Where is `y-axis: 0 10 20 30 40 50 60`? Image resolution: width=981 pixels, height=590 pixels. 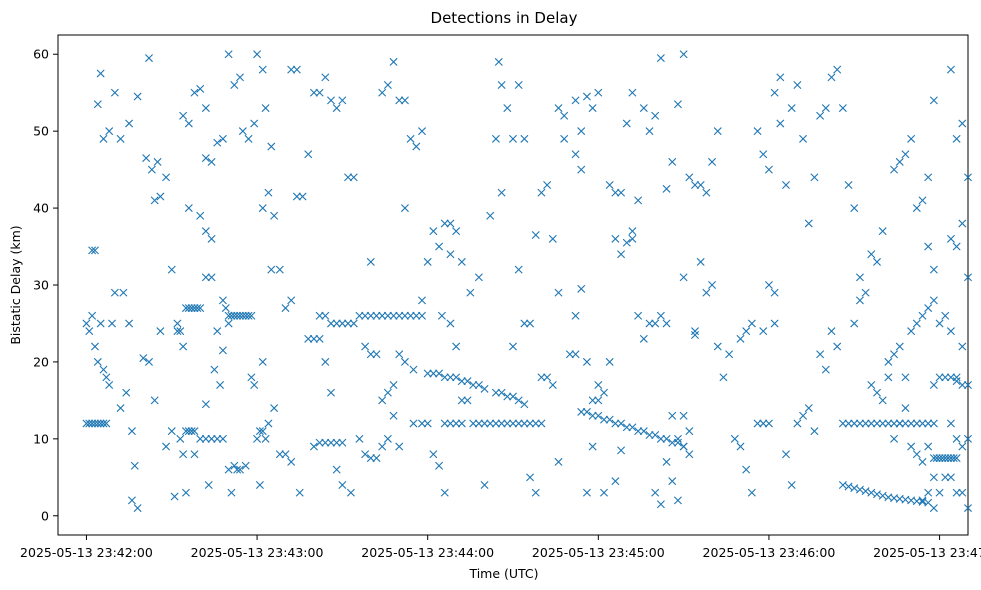
y-axis: 0 10 20 30 40 50 60 is located at coordinates (45, 285).